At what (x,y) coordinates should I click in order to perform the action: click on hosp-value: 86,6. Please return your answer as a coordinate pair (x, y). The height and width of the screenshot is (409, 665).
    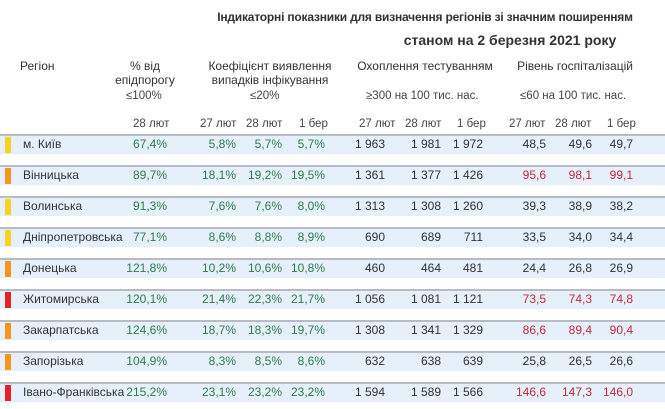
    Looking at the image, I should click on (534, 330).